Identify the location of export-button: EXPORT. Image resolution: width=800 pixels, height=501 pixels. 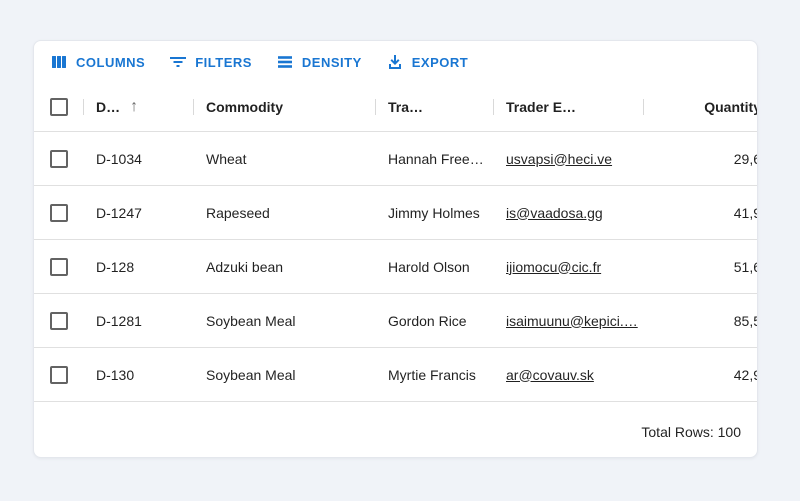
(427, 62).